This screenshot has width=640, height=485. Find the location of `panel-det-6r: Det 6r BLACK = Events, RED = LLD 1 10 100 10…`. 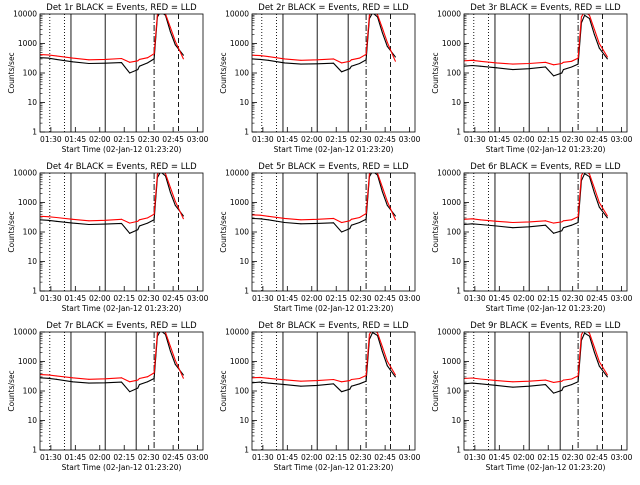

panel-det-6r: Det 6r BLACK = Events, RED = LLD 1 10 100 10… is located at coordinates (532, 237).